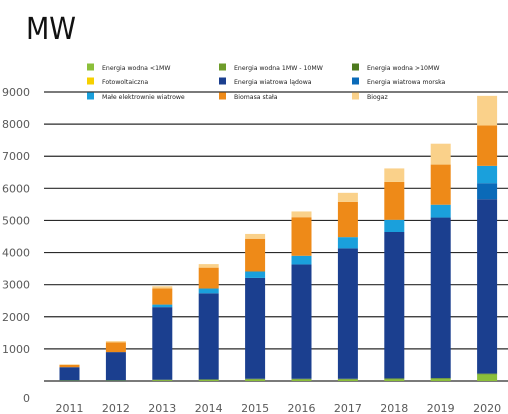 The image size is (508, 414). I want to click on x-tick-label-2020: 2020, so click(487, 408).